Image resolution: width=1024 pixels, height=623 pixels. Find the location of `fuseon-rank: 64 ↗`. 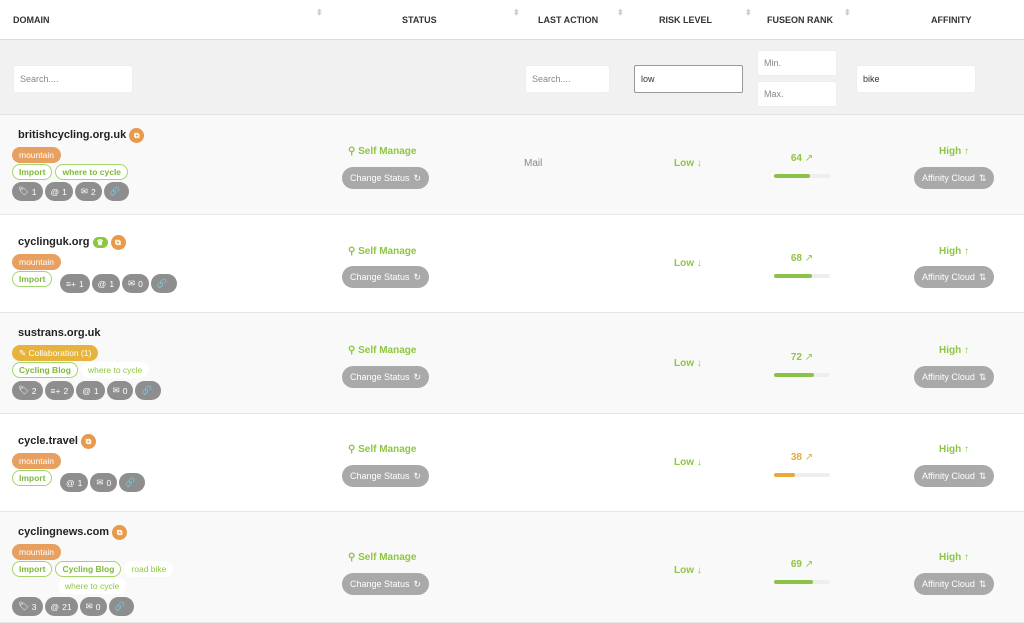

fuseon-rank: 64 ↗ is located at coordinates (802, 158).